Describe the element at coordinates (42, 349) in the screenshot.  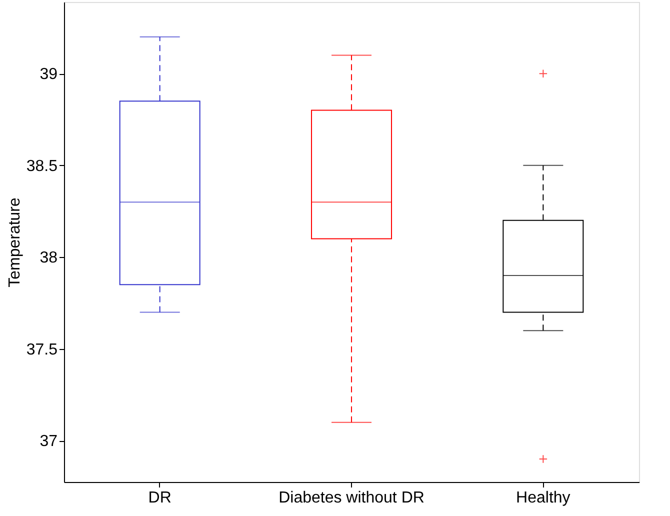
I see `y-tick-label: 37.5` at that location.